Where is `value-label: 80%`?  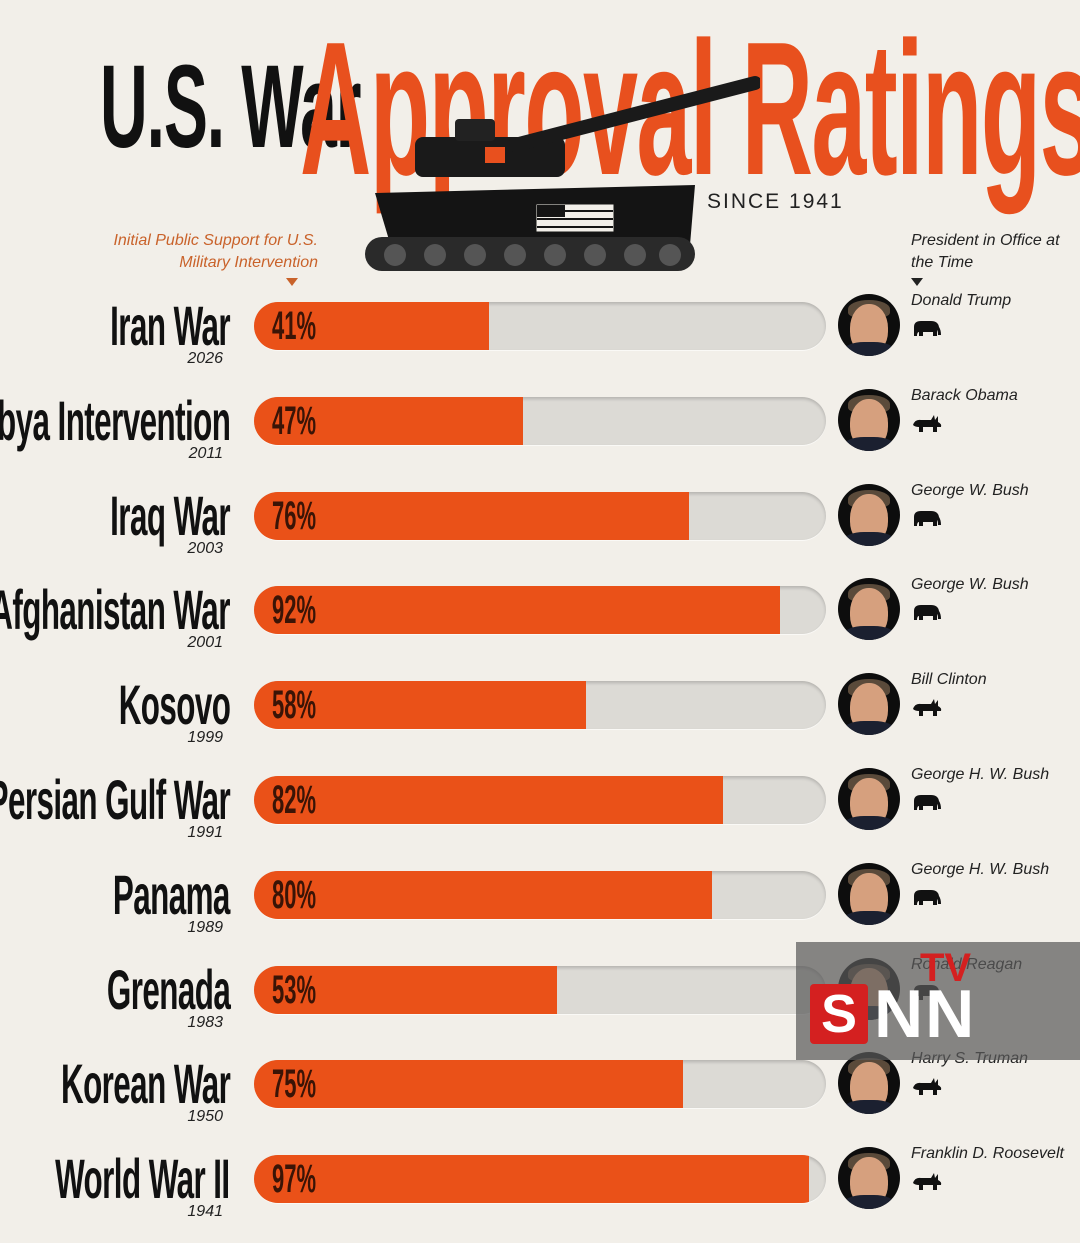
value-label: 80% is located at coordinates (294, 894).